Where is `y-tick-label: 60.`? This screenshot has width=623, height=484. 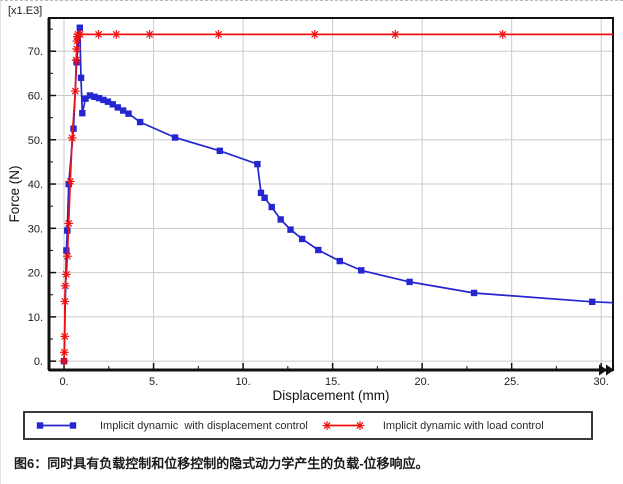
y-tick-label: 60. is located at coordinates (35, 96).